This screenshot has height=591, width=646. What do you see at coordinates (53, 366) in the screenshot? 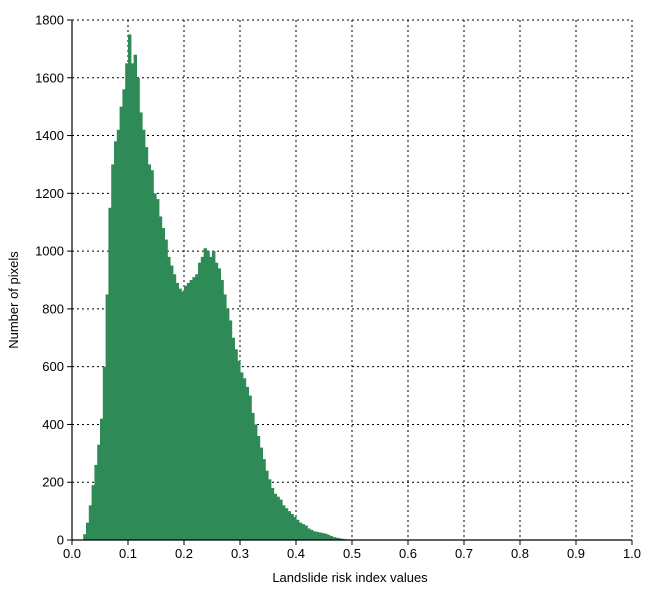
I see `y-tick-label: 600` at bounding box center [53, 366].